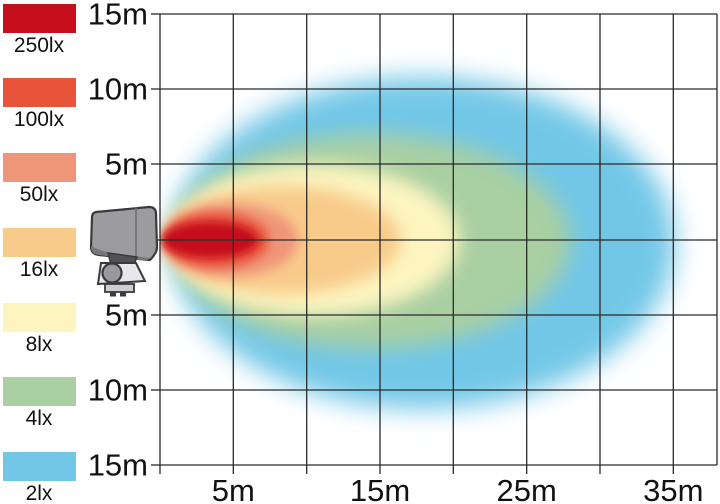  What do you see at coordinates (39, 18) in the screenshot?
I see `legend-swatch-250lx` at bounding box center [39, 18].